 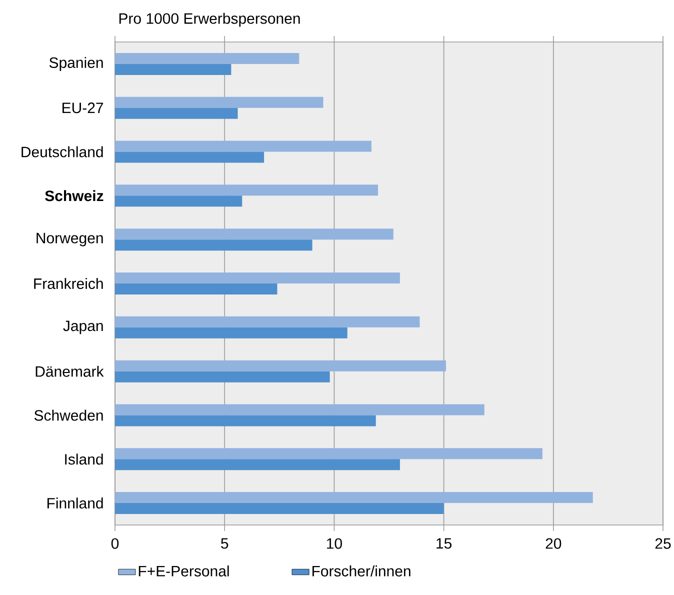 What do you see at coordinates (183, 570) in the screenshot?
I see `legend-label: F+E-Personal` at bounding box center [183, 570].